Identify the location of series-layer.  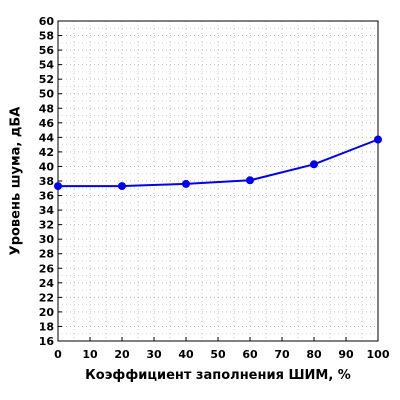
(218, 163).